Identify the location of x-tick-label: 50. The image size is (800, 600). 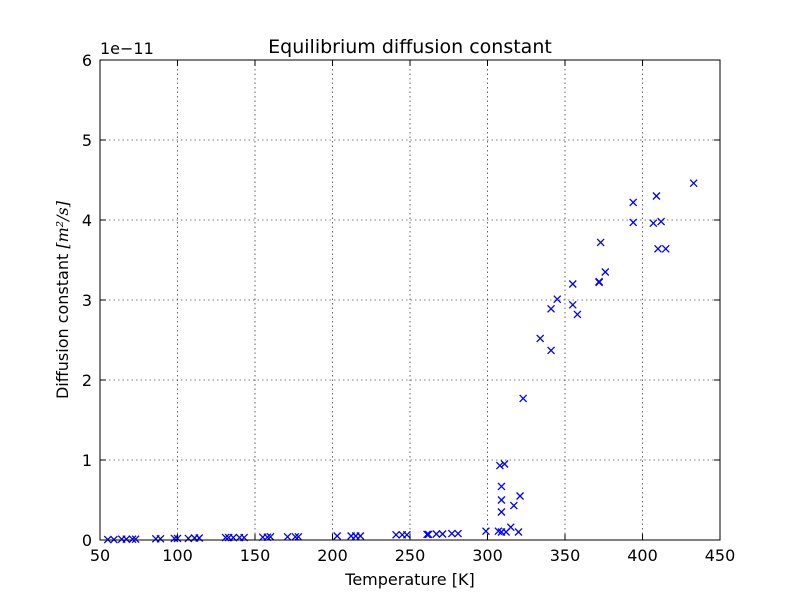
(100, 555).